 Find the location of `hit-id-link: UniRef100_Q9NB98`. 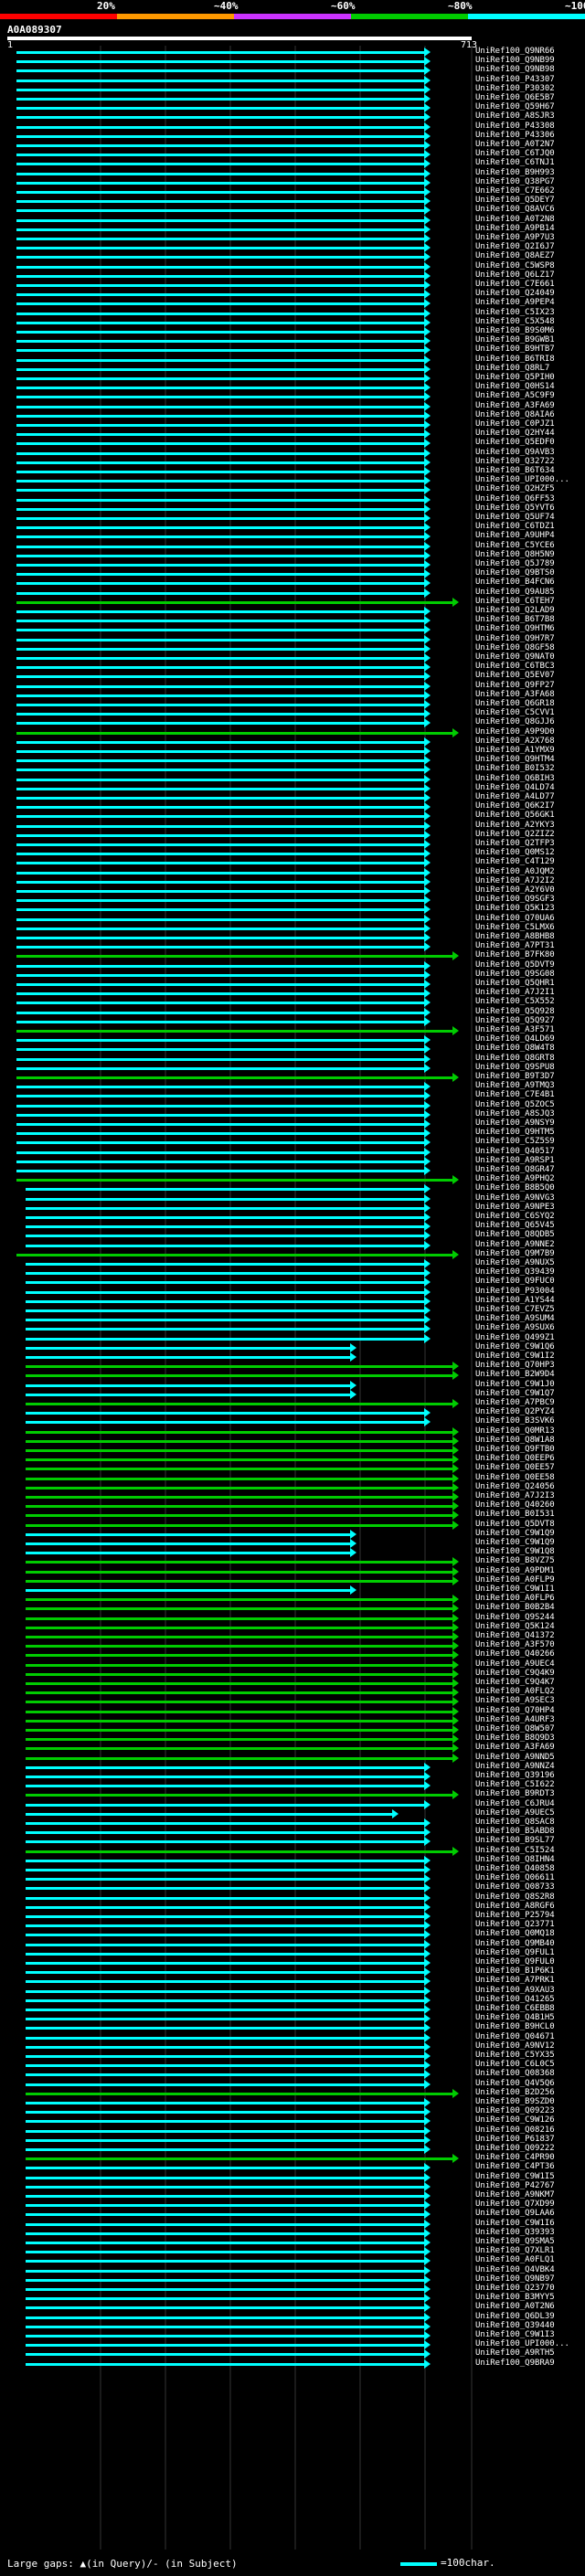

hit-id-link: UniRef100_Q9NB98 is located at coordinates (515, 70).